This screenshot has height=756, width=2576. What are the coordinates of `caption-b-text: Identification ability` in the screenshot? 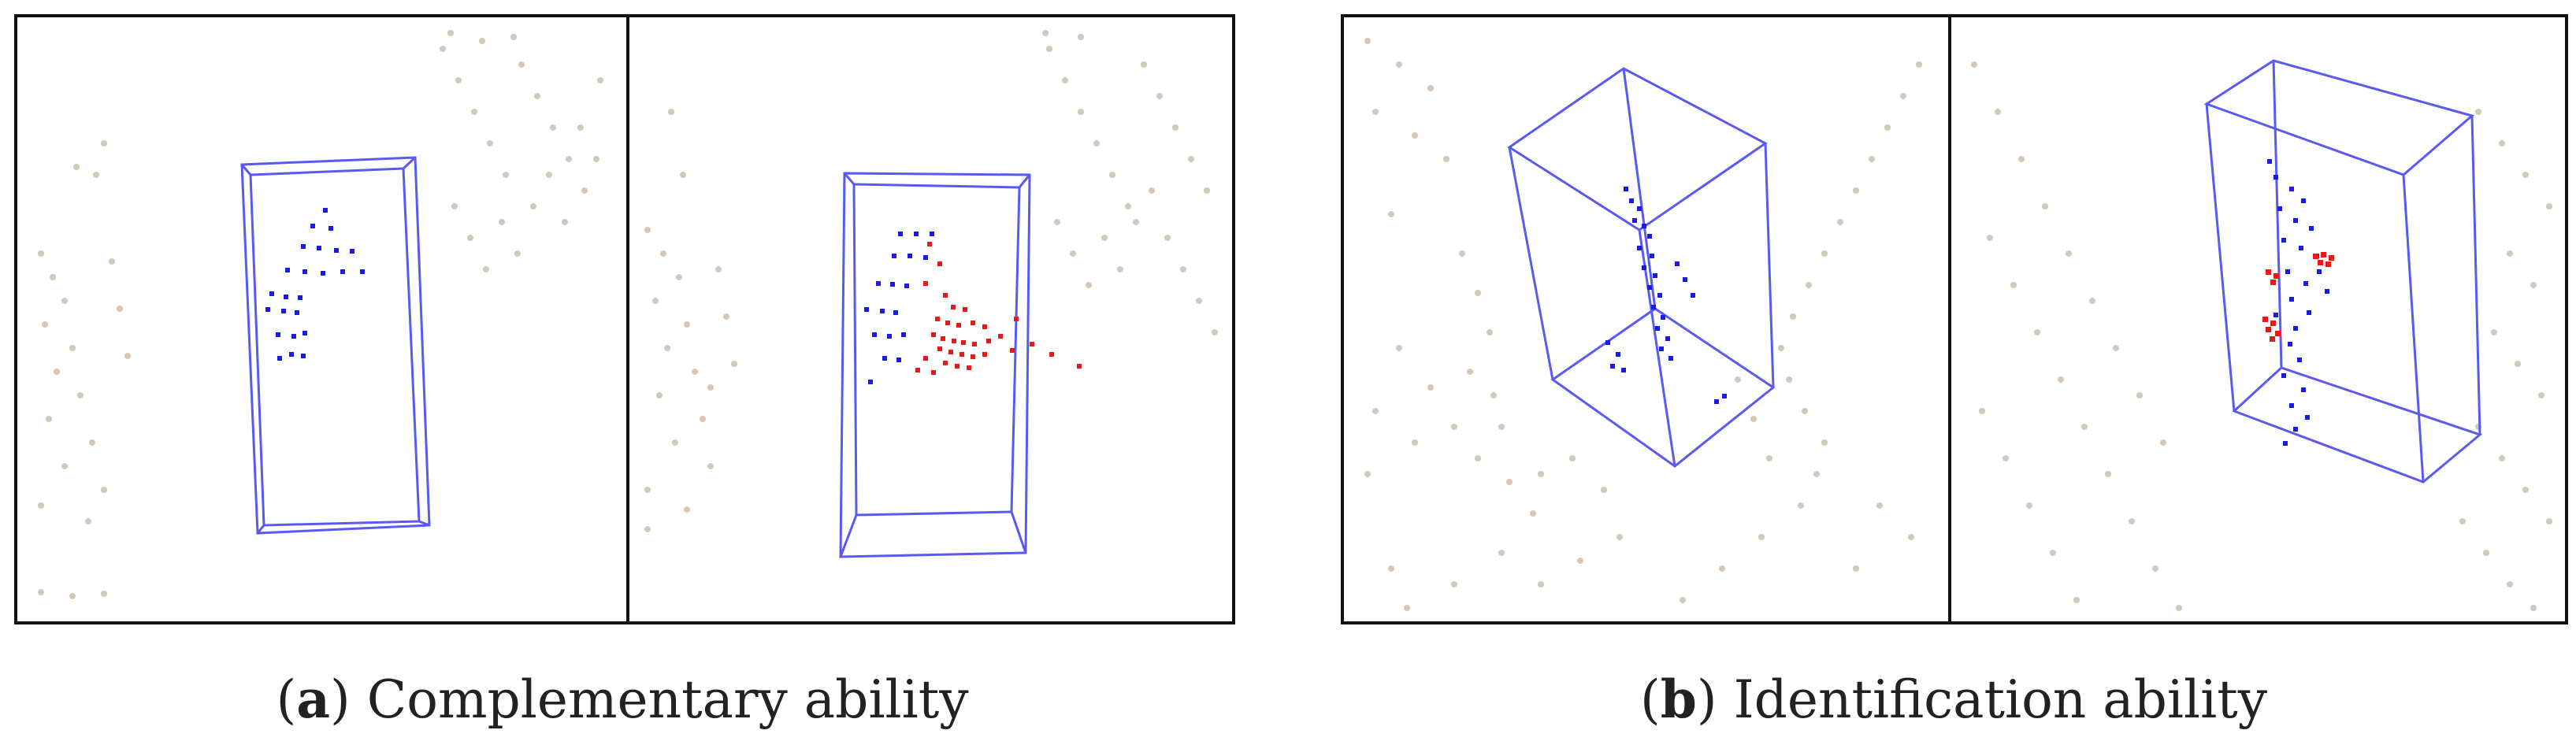 It's located at (2000, 699).